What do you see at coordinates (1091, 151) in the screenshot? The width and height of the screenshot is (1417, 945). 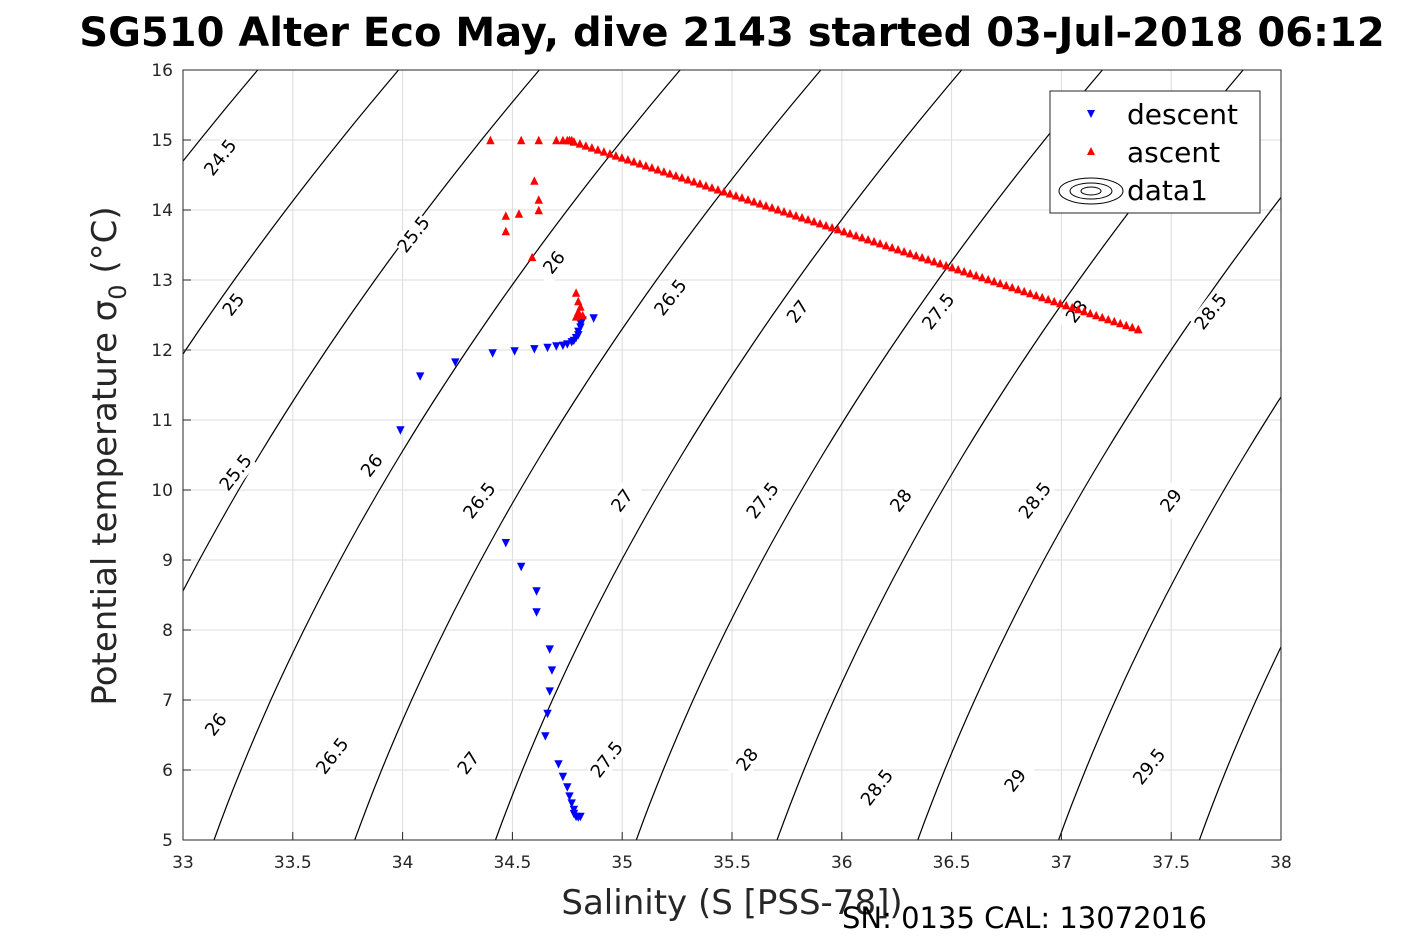 I see `legend-ascent-marker` at bounding box center [1091, 151].